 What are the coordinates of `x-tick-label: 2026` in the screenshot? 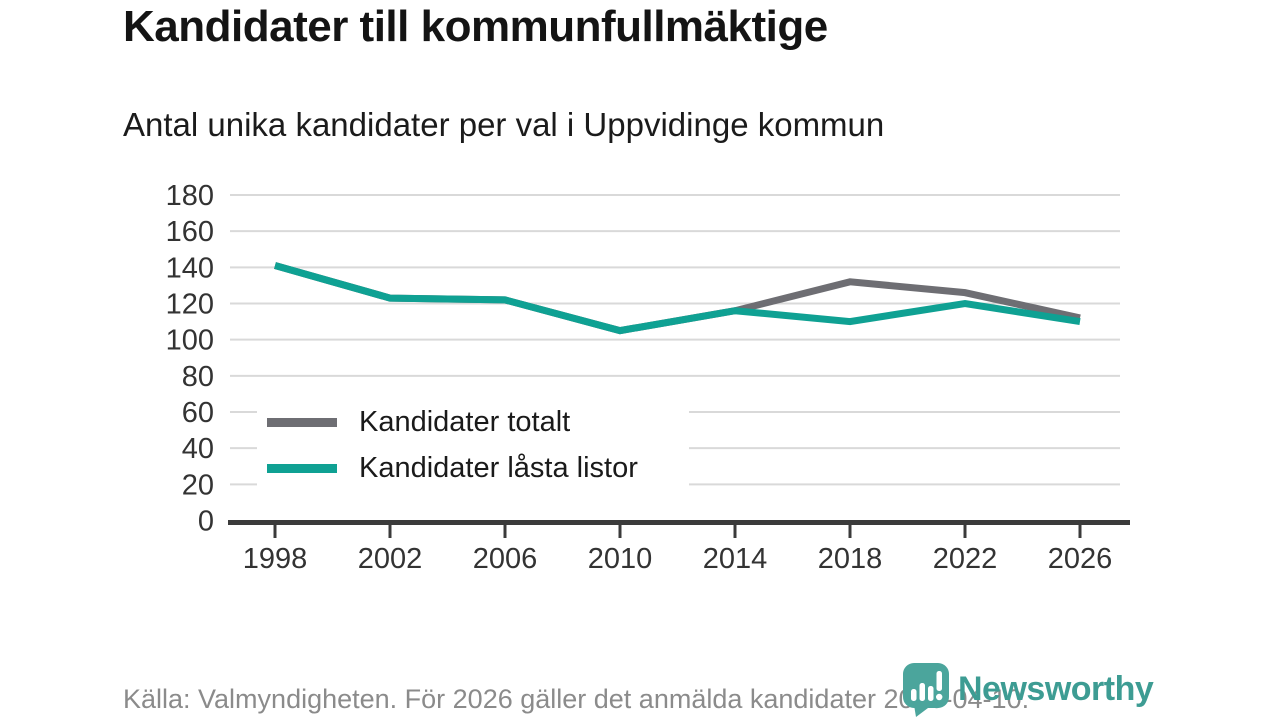 It's located at (1080, 559).